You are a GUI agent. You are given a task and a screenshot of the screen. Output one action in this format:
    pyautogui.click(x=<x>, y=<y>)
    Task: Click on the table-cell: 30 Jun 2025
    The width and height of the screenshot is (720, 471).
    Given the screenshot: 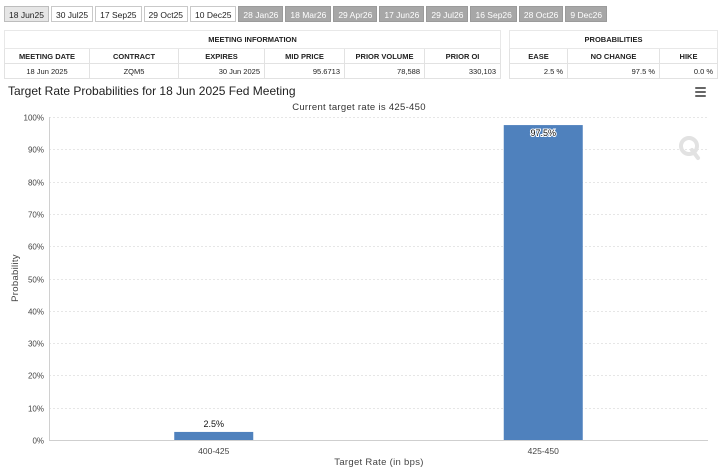 What is the action you would take?
    pyautogui.click(x=221, y=71)
    